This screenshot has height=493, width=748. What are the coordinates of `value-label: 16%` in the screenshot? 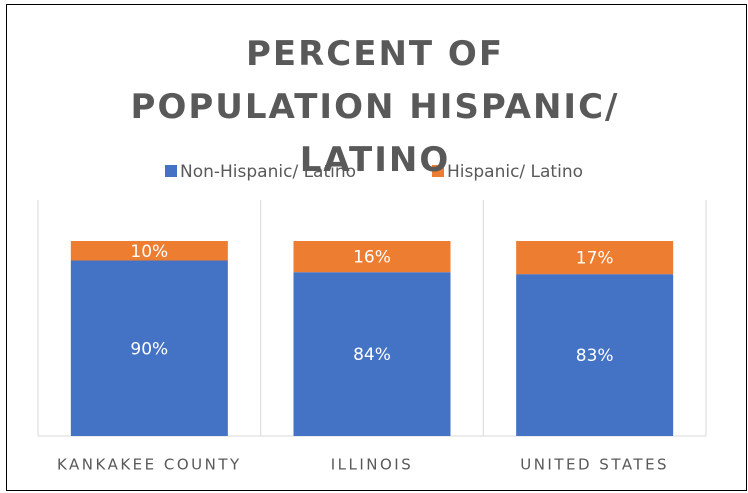 It's located at (372, 258).